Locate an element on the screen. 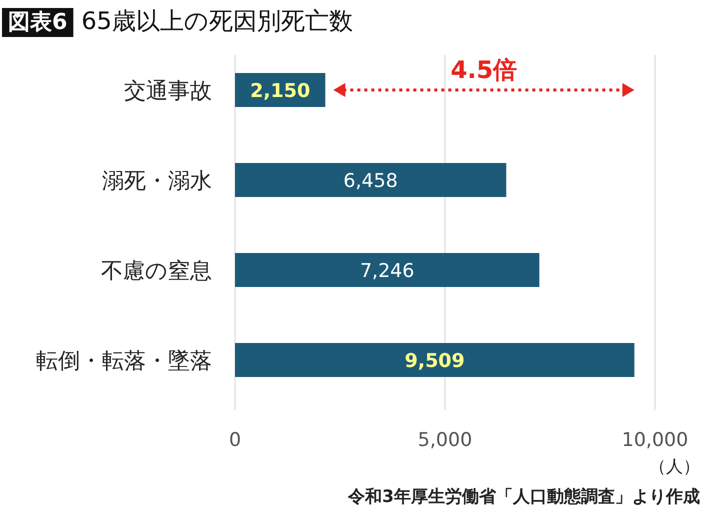 The height and width of the screenshot is (512, 710). data-label: 6,458 is located at coordinates (370, 181).